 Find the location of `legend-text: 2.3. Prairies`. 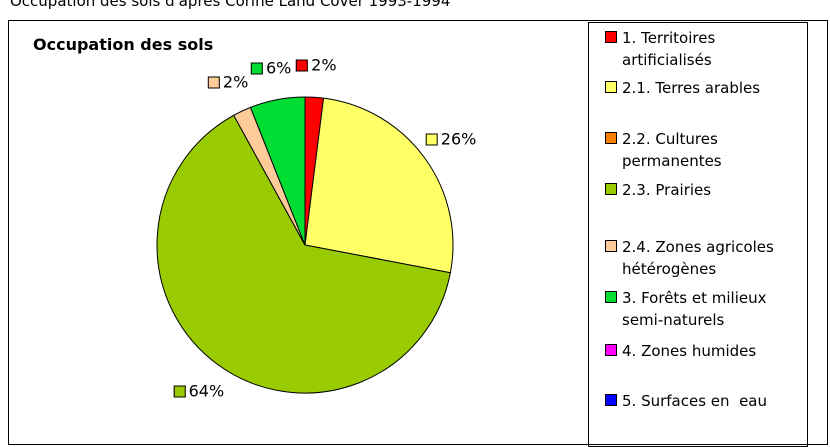

legend-text: 2.3. Prairies is located at coordinates (667, 190).